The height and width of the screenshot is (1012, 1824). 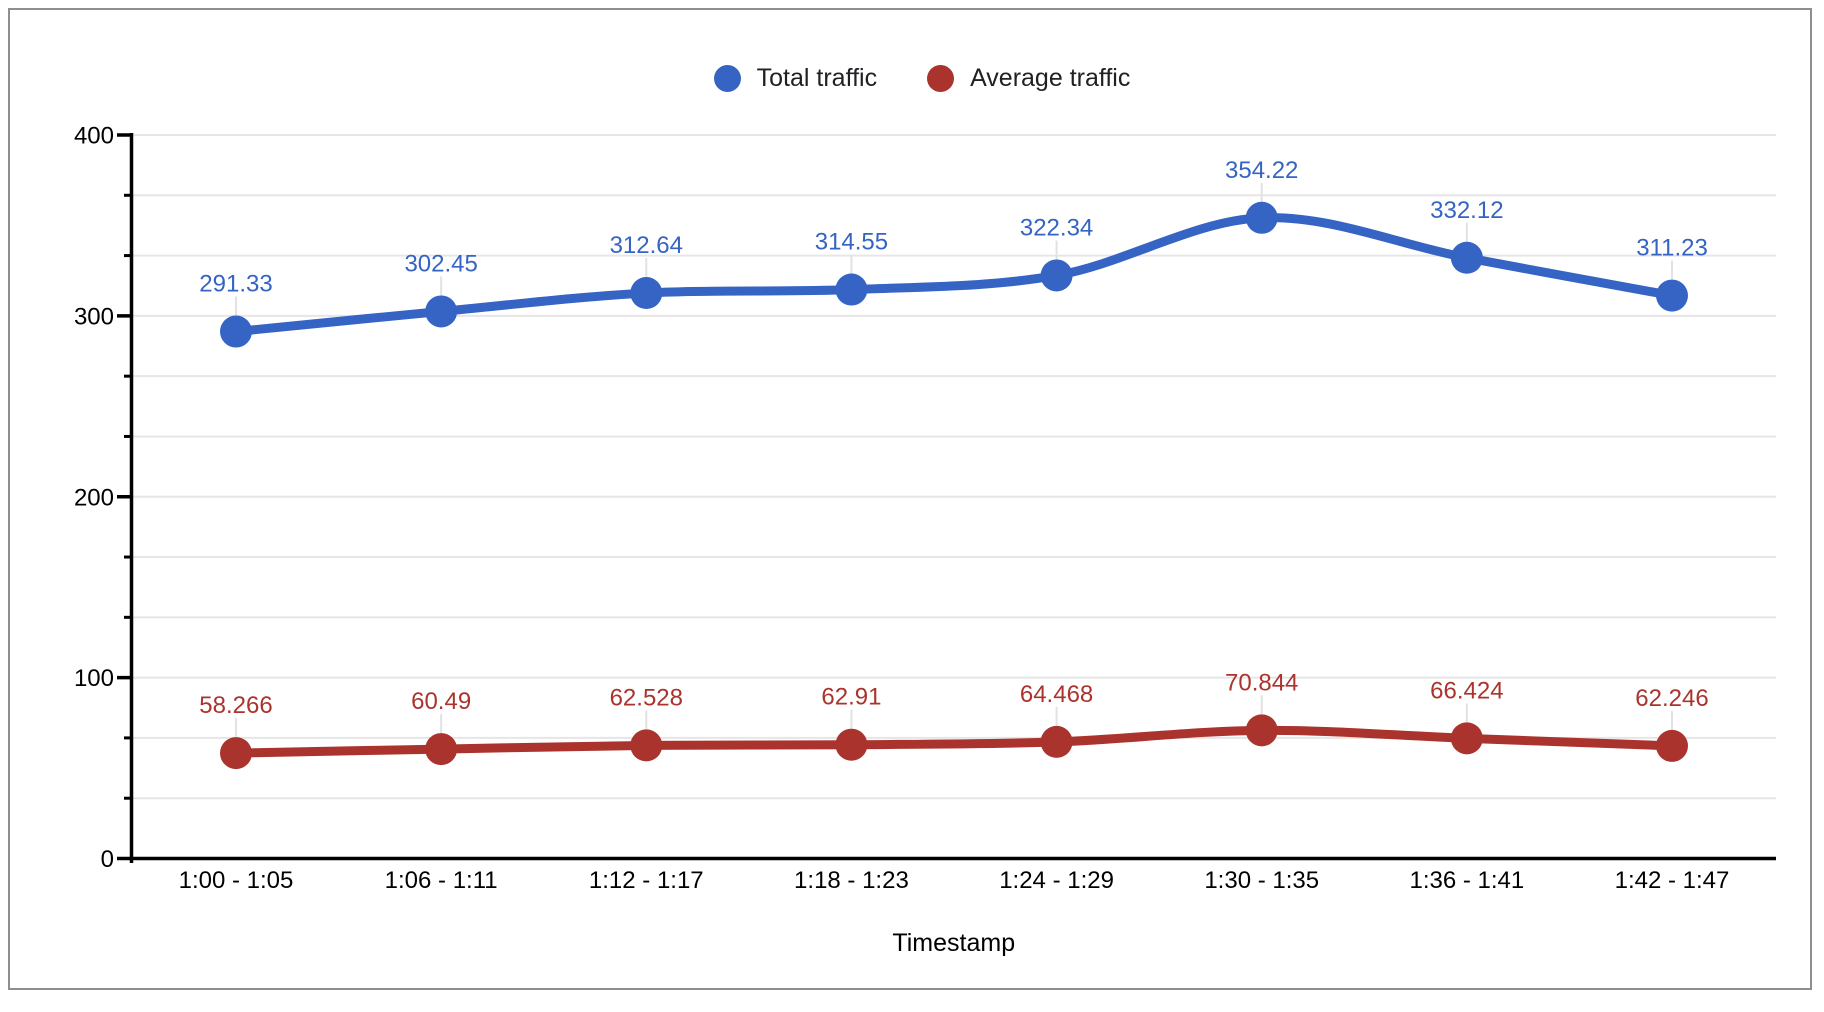 I want to click on legend-dot-total-traffic-icon, so click(x=727, y=78).